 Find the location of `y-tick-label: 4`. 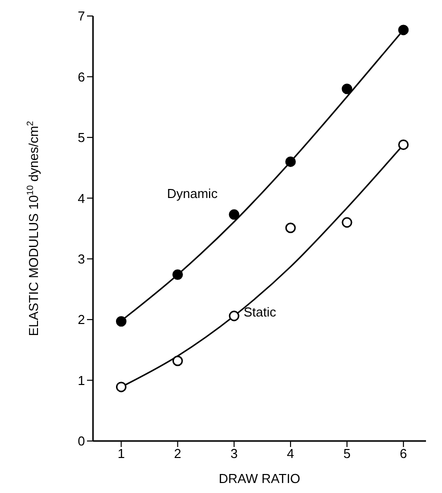

y-tick-label: 4 is located at coordinates (81, 198).